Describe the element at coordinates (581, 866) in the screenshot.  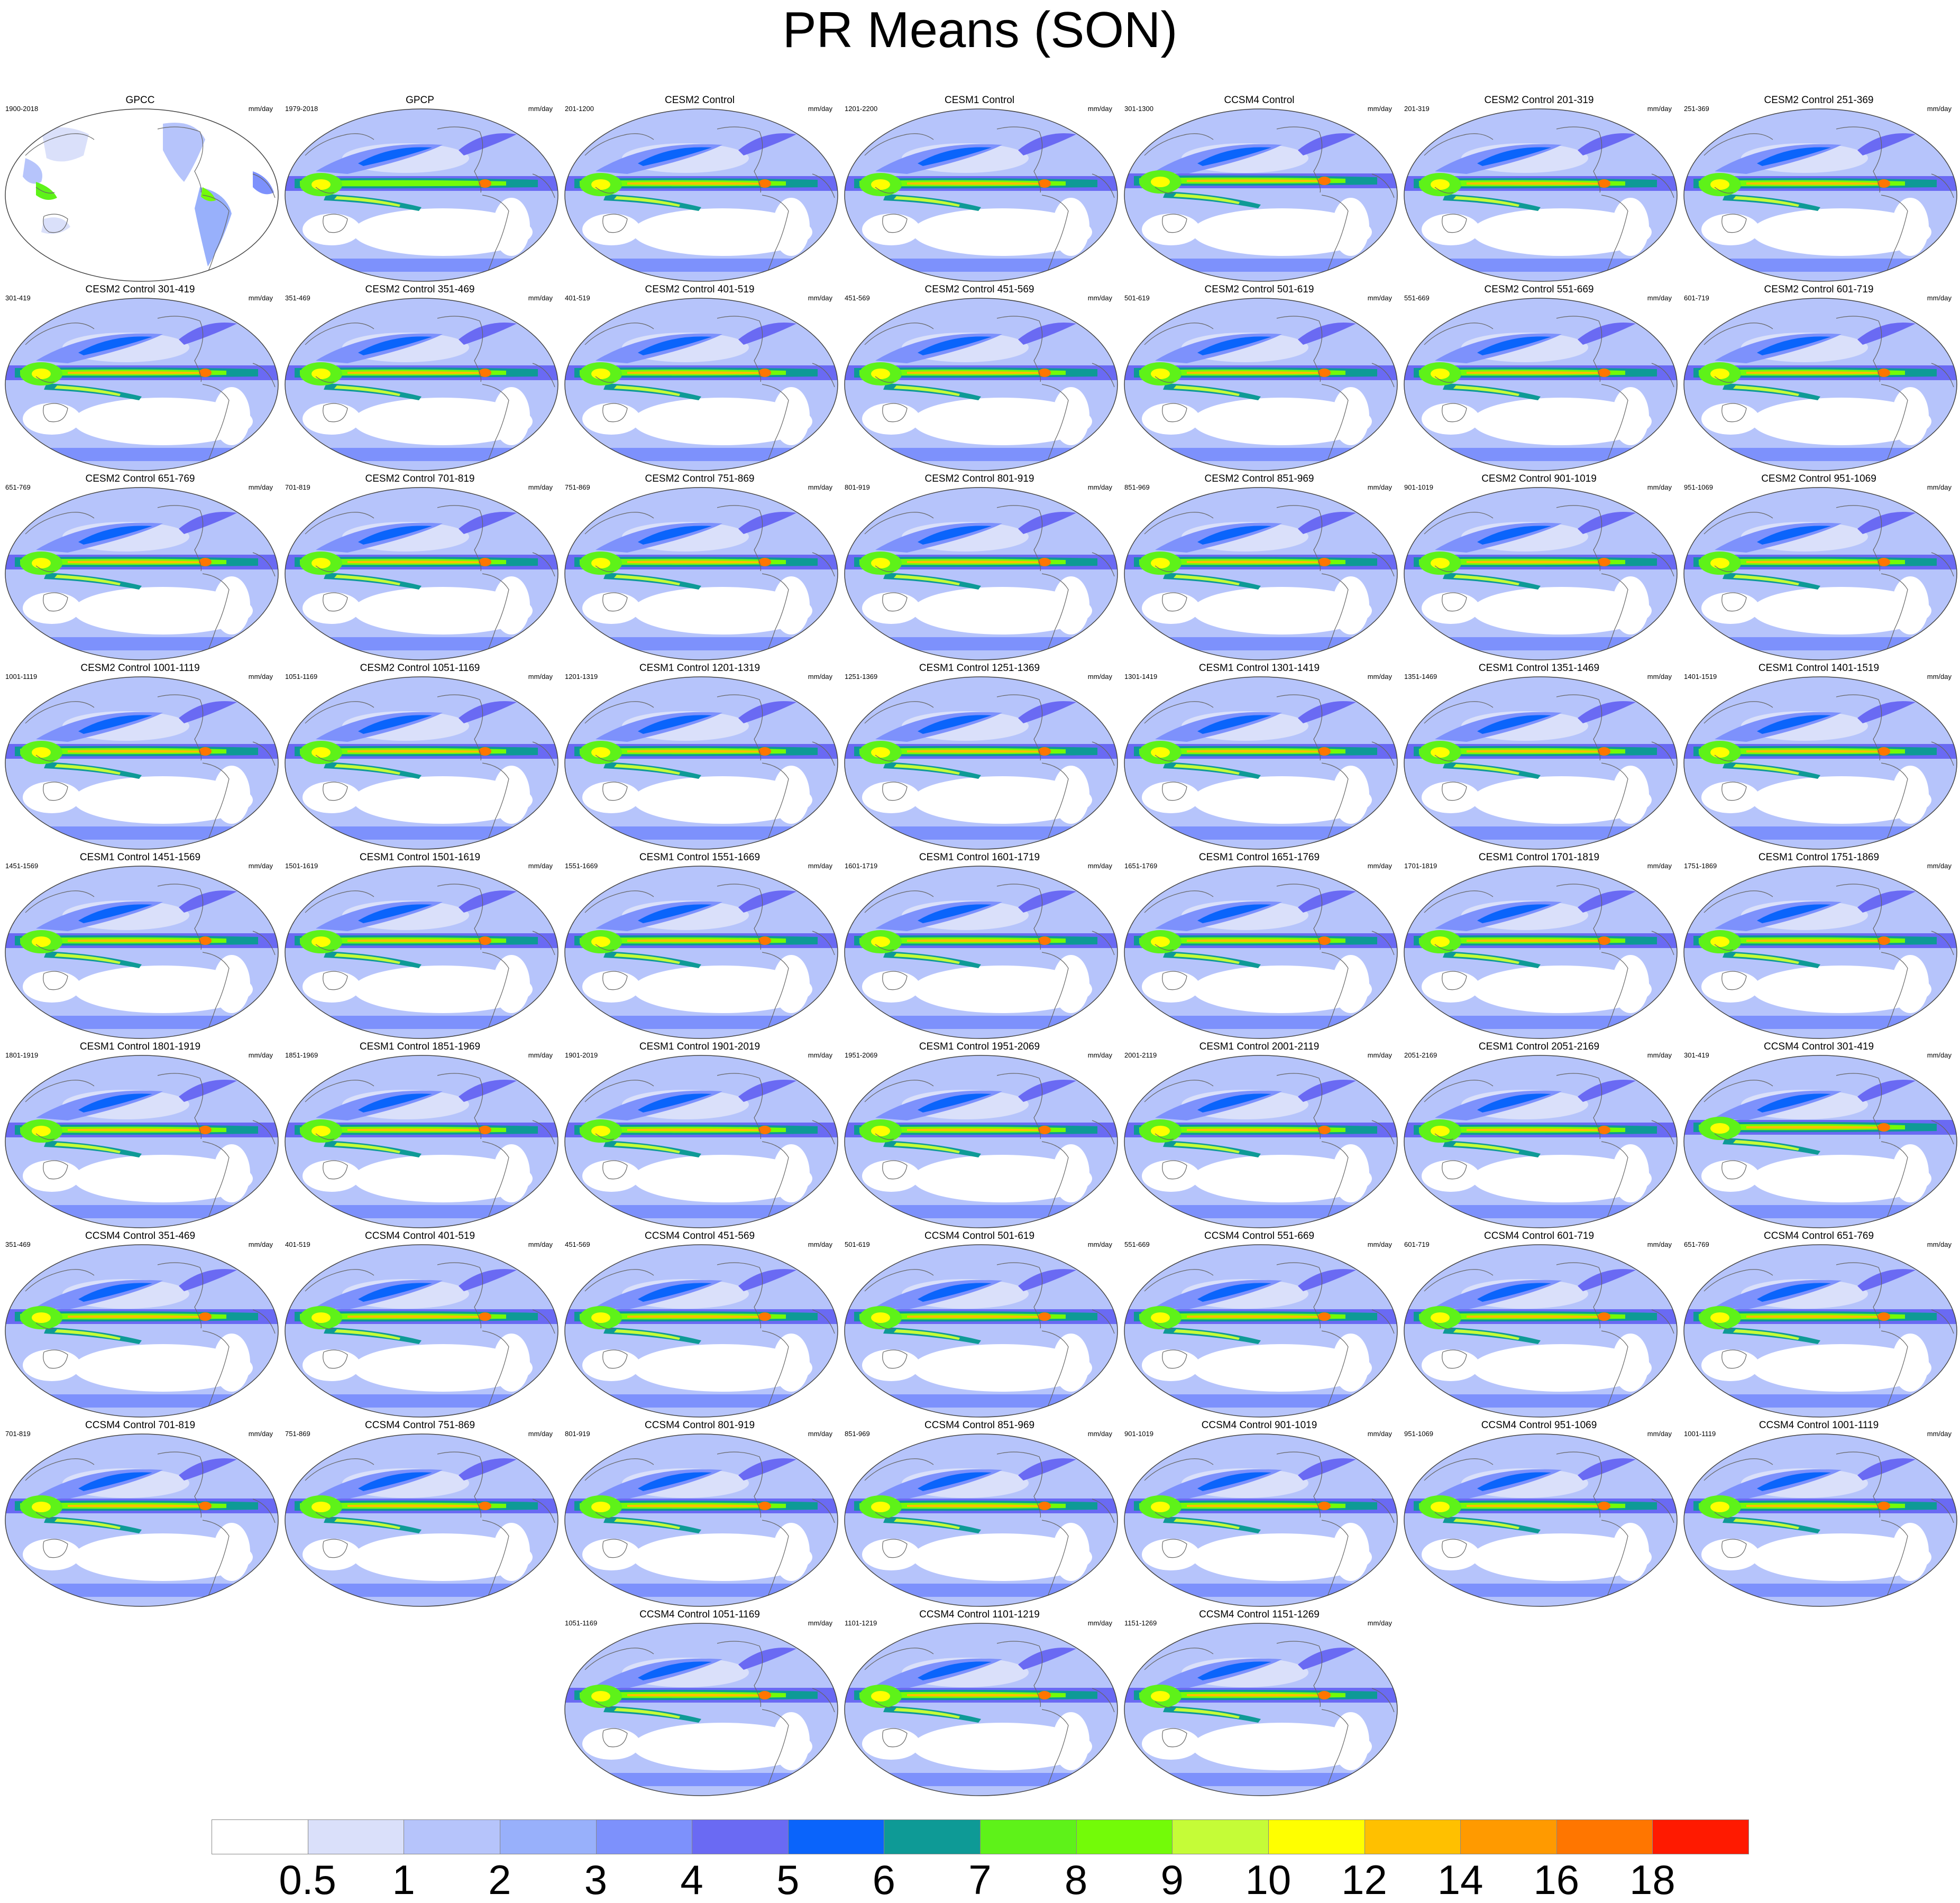
I see `panel-years: 1551-1669` at that location.